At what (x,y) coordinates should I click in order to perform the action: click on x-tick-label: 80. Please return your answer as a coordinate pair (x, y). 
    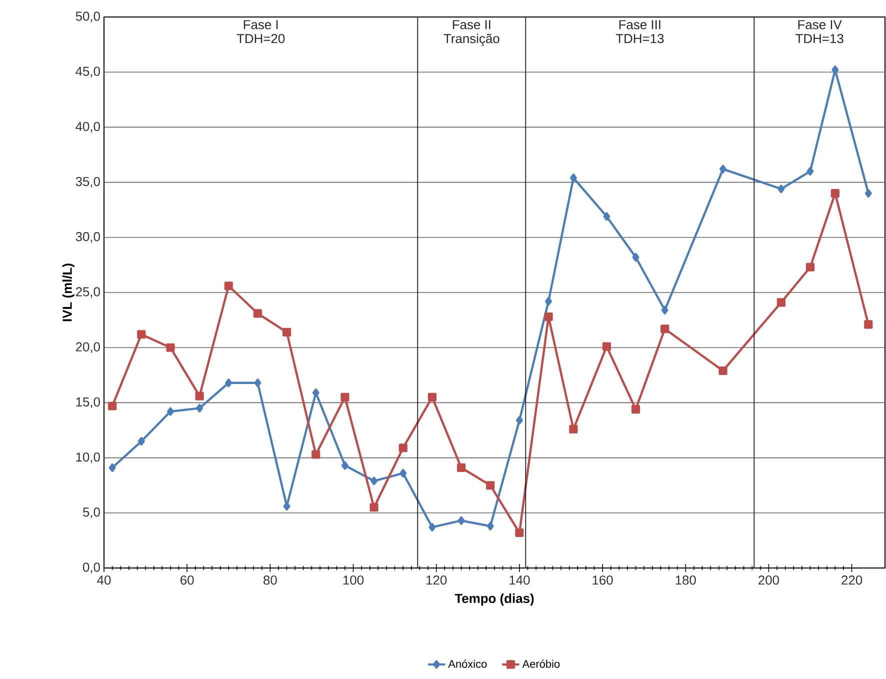
    Looking at the image, I should click on (270, 580).